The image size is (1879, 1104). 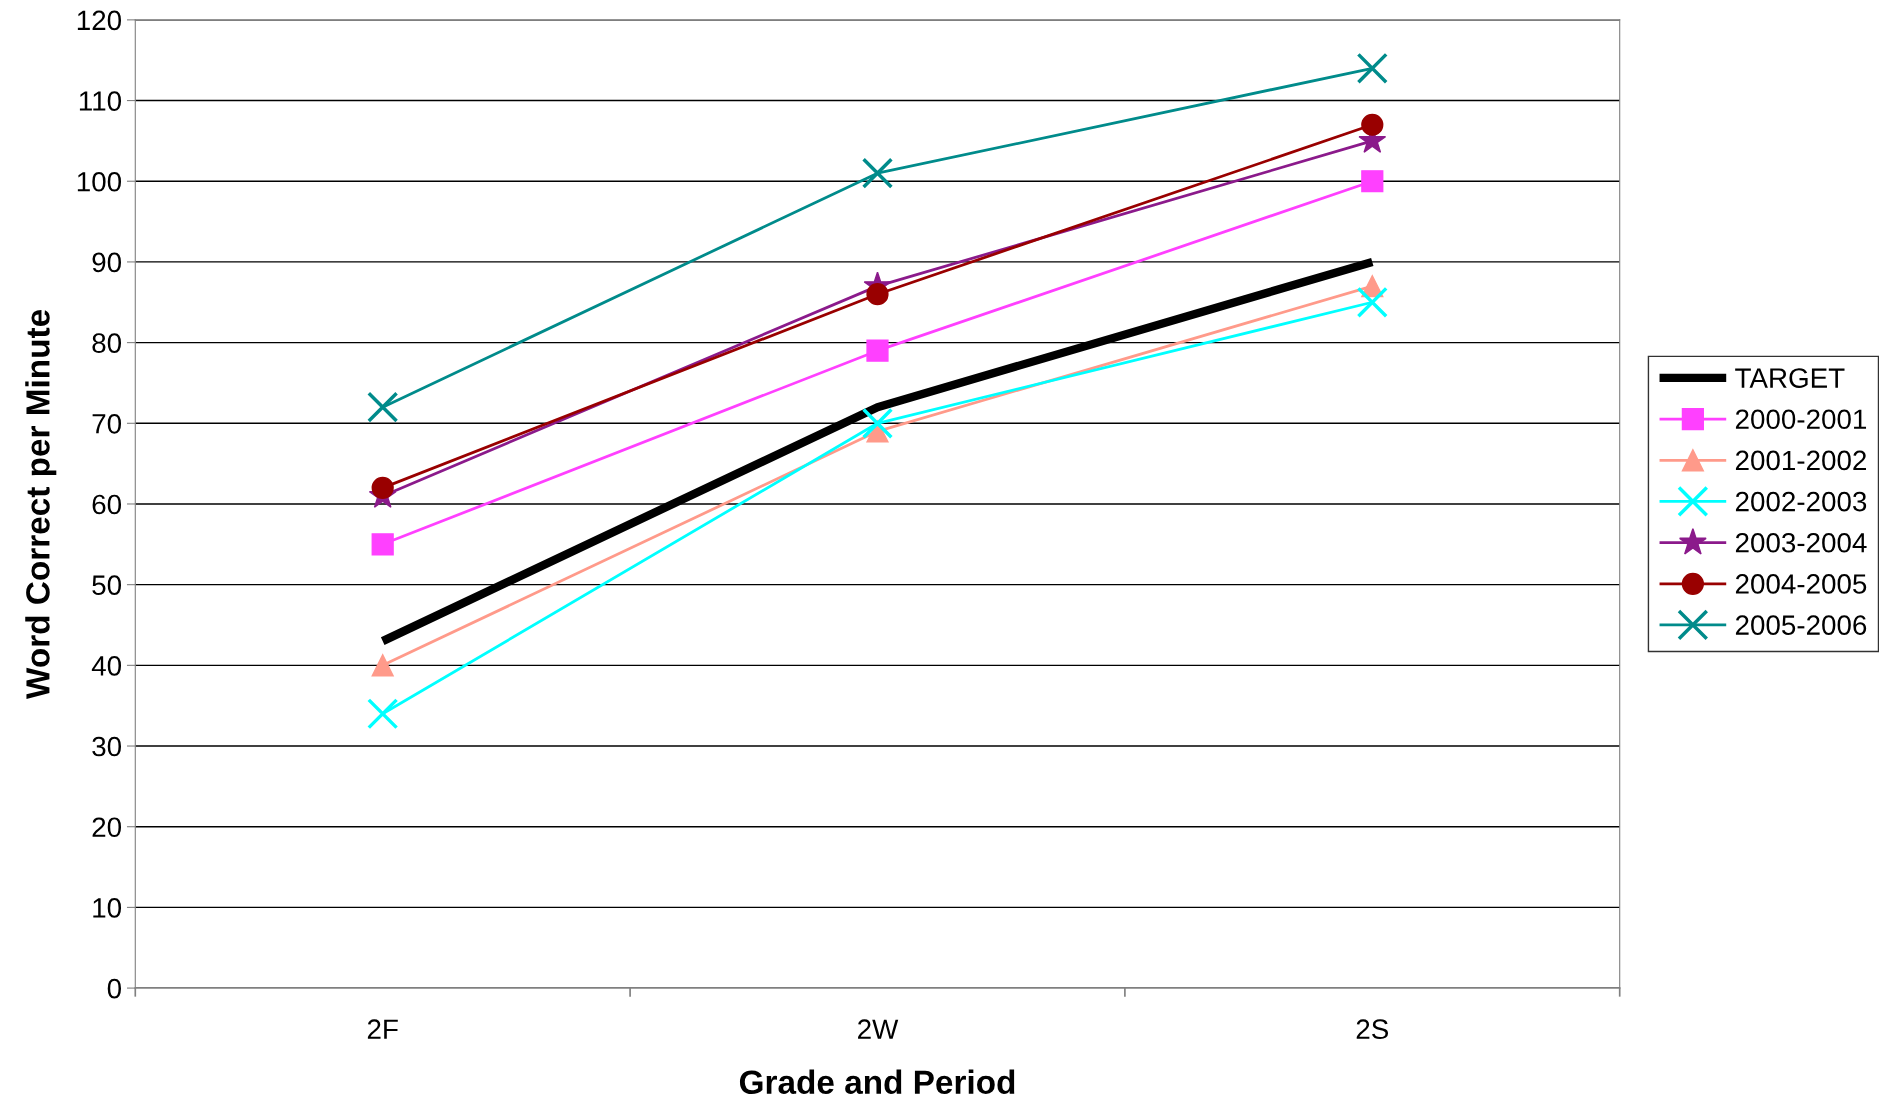 What do you see at coordinates (107, 827) in the screenshot?
I see `y-tick-label: 20` at bounding box center [107, 827].